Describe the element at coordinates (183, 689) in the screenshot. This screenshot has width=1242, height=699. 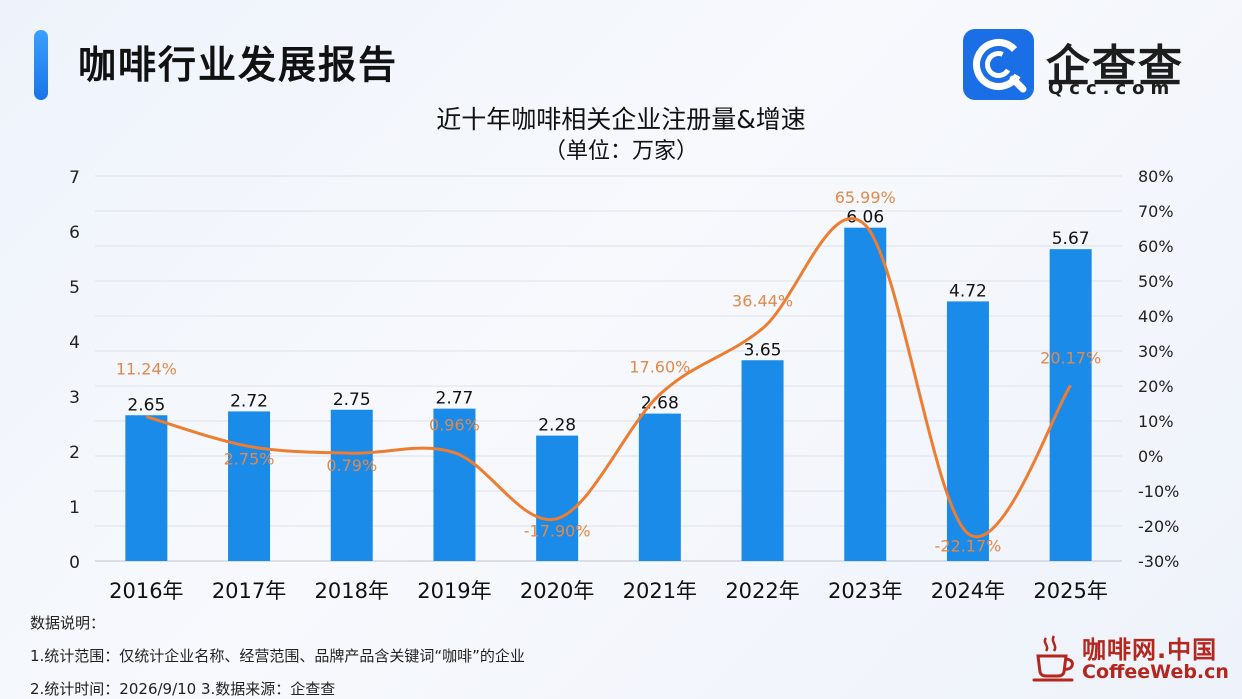
I see `notes-line-2: 2.统计时间：2026/9/10 3.数据来源：企查查` at that location.